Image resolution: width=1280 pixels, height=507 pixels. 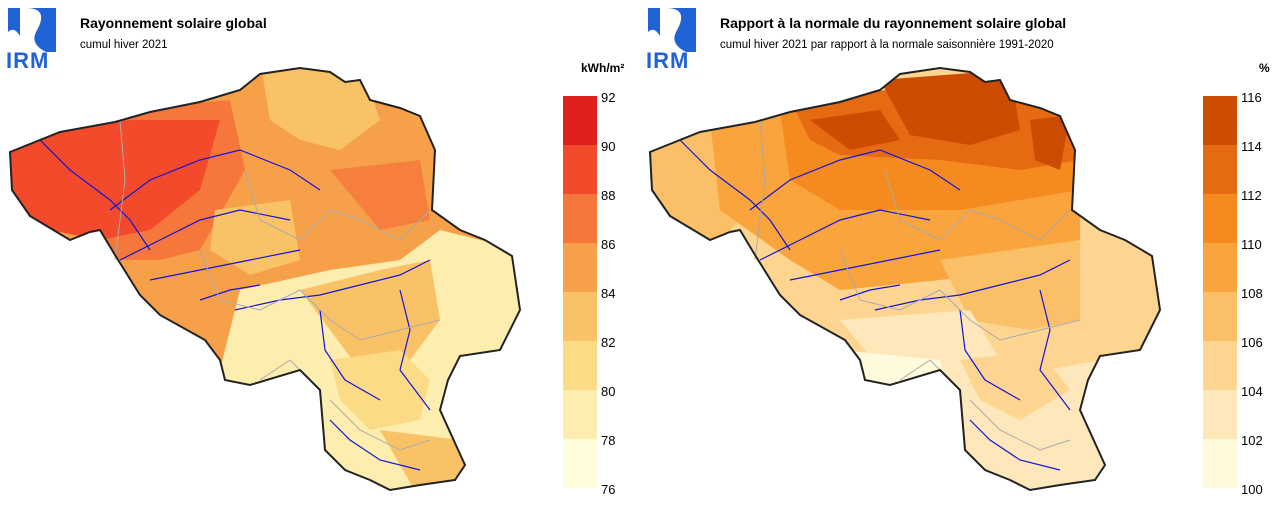 What do you see at coordinates (608, 97) in the screenshot?
I see `legend-label: 92` at bounding box center [608, 97].